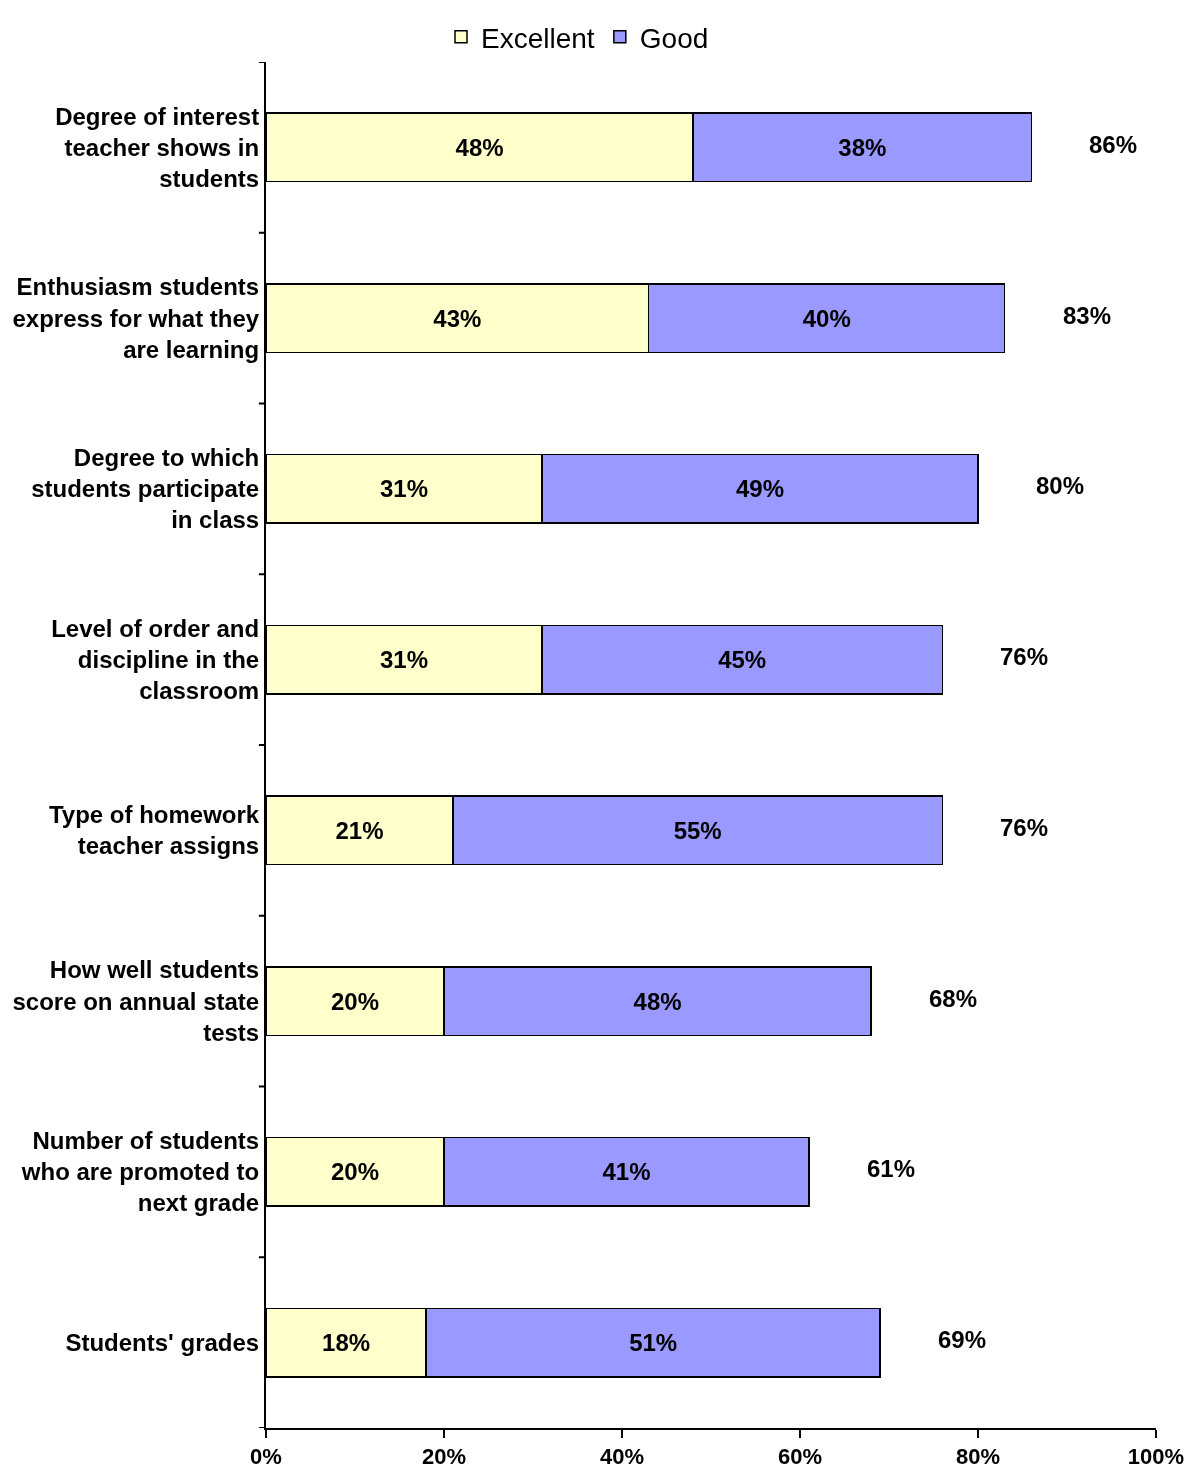 The height and width of the screenshot is (1481, 1196). I want to click on data-label: 38%, so click(862, 147).